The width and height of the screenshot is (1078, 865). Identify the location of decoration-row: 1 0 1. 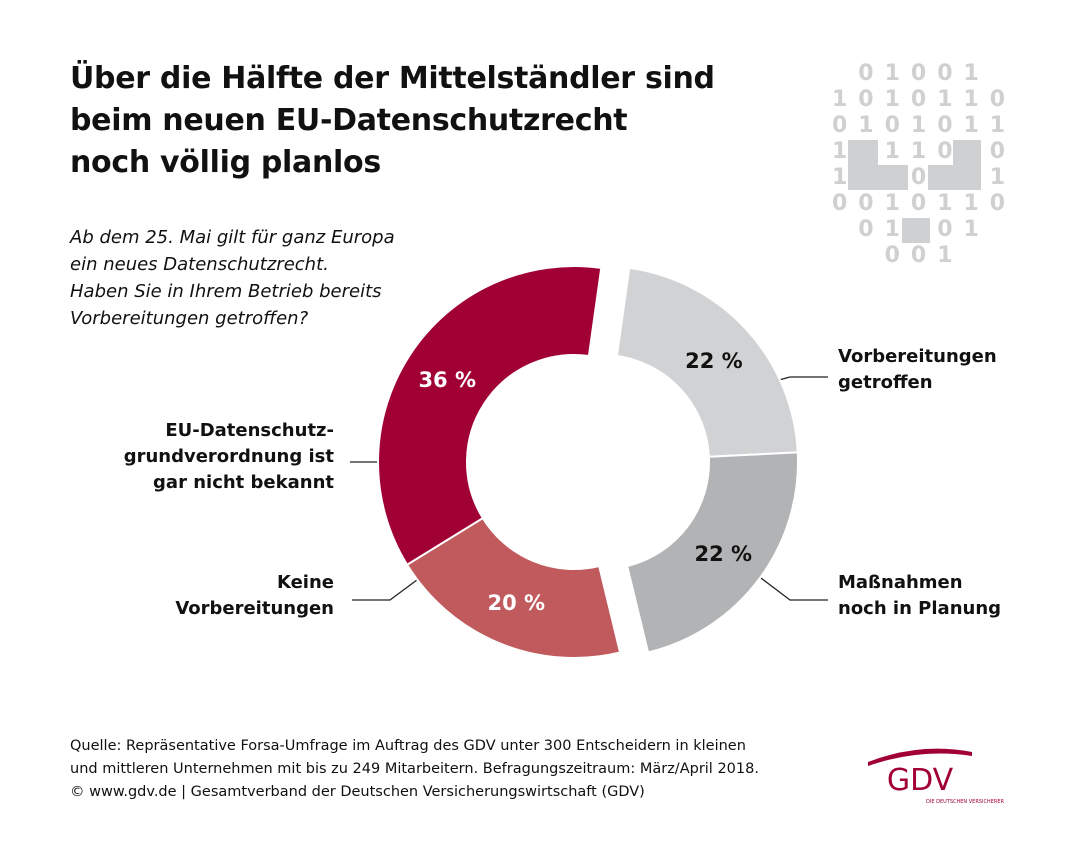
(918, 177).